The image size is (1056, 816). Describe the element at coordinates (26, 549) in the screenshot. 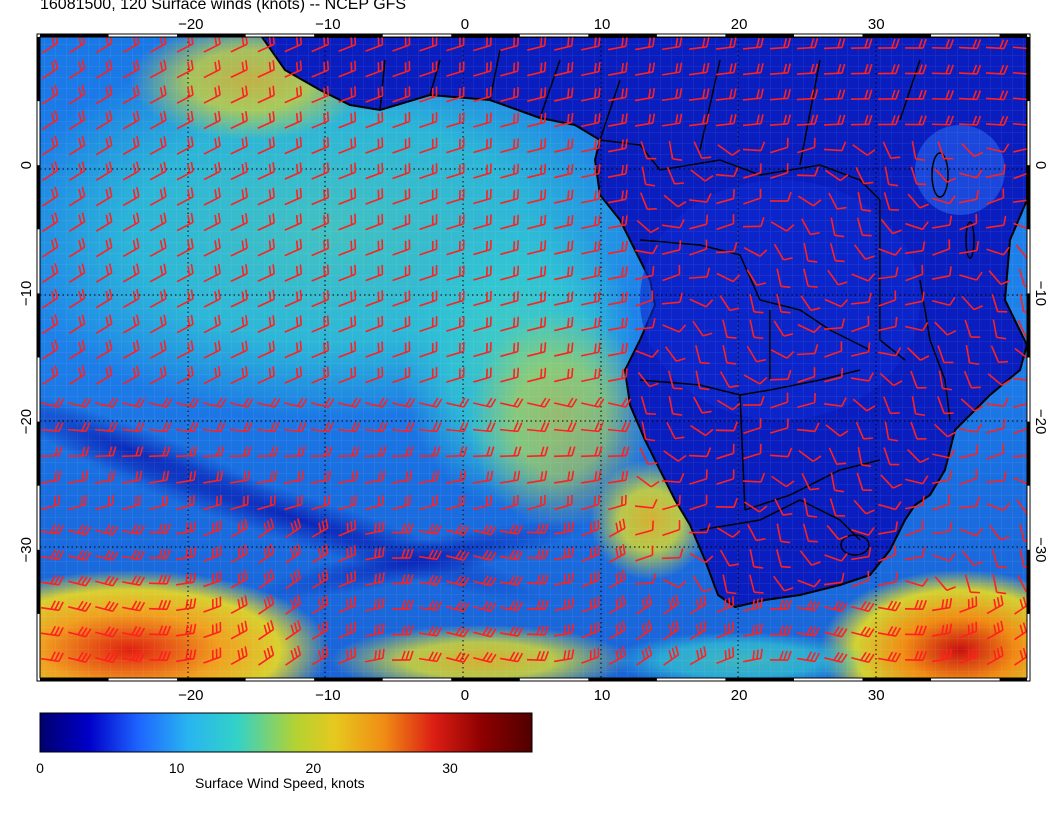

I see `lat-tick-label-left: −30` at that location.